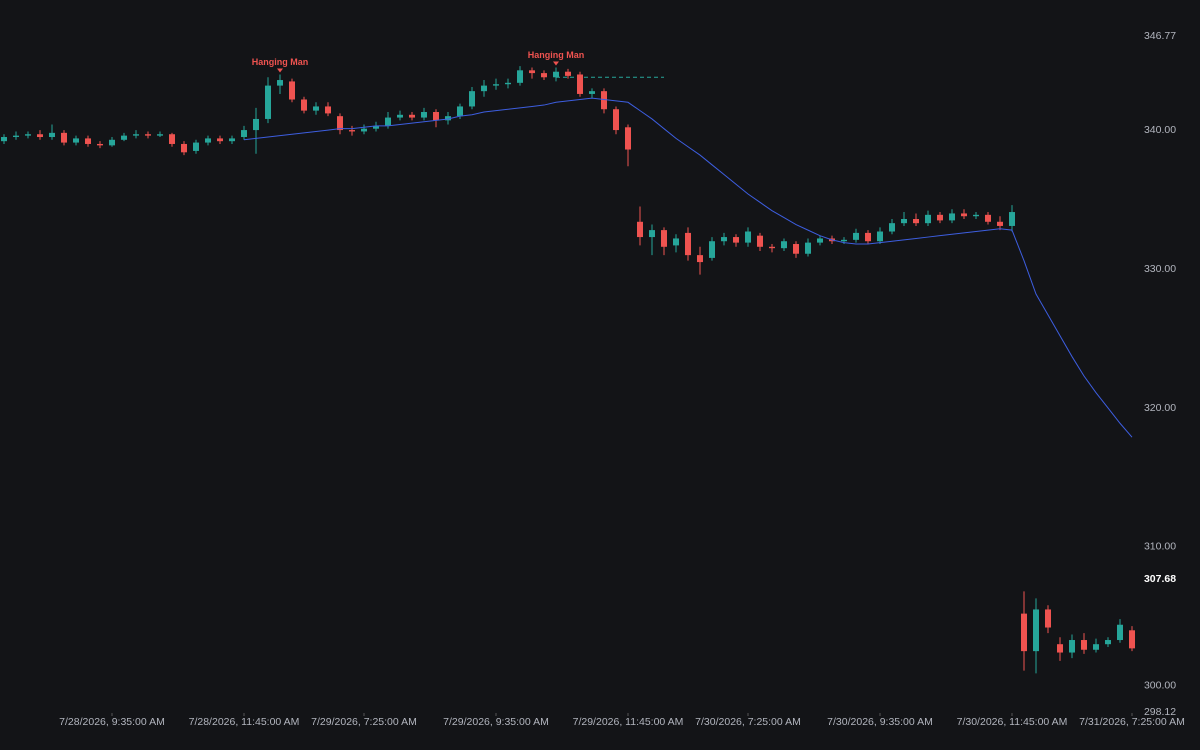 Image resolution: width=1200 pixels, height=750 pixels. I want to click on y-tick-label: 300.00, so click(1160, 686).